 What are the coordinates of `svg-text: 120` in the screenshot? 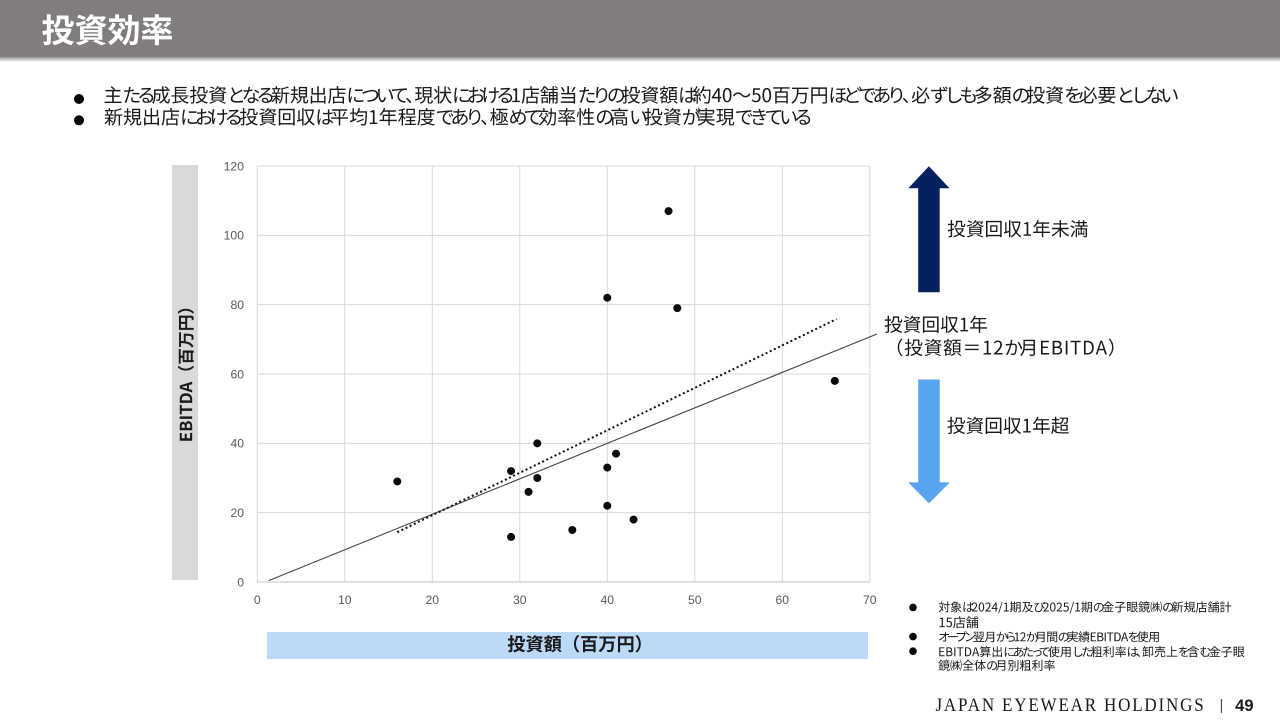 It's located at (234, 166).